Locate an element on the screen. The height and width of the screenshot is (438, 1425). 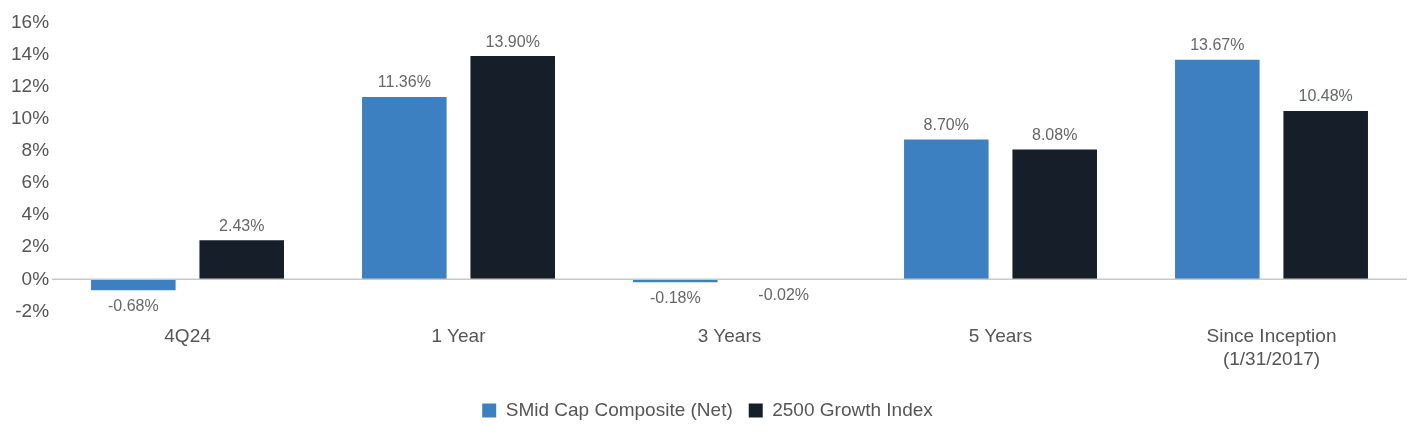
data-label: 8.08% is located at coordinates (1055, 134).